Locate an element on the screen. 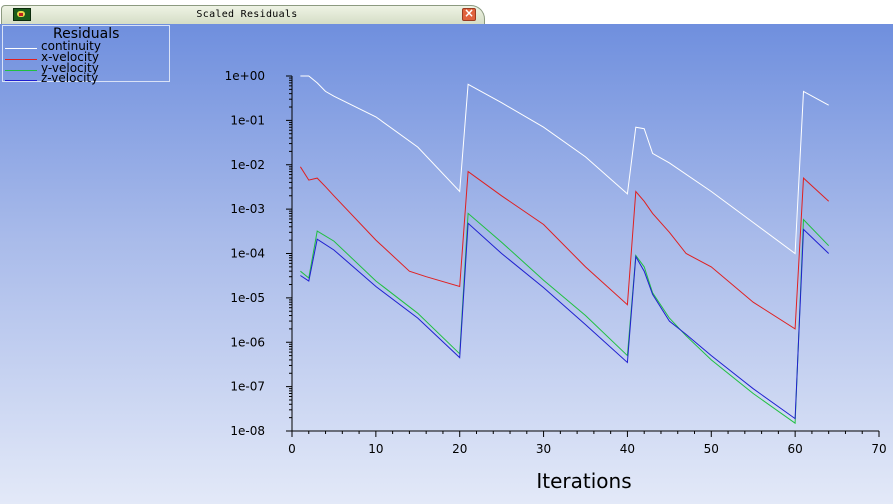  x-tick-label-1: 10 is located at coordinates (375, 449).